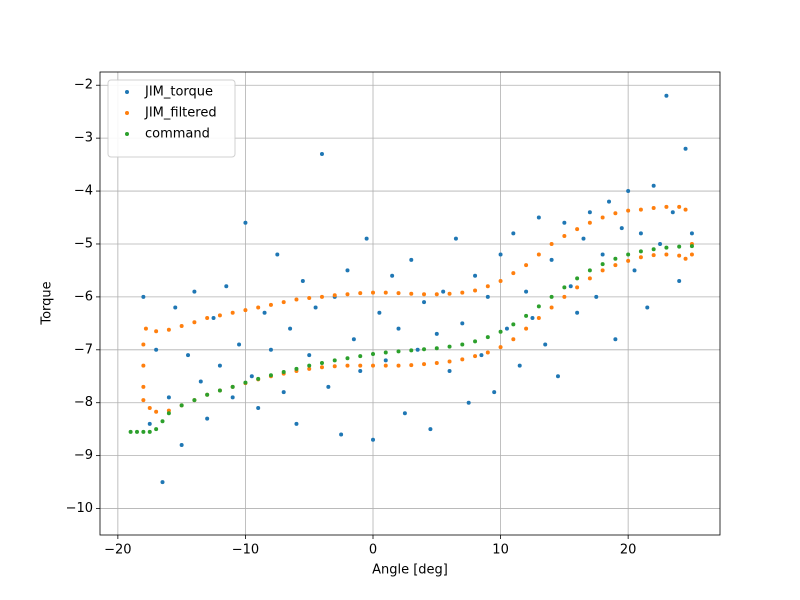 The width and height of the screenshot is (800, 600). Describe the element at coordinates (178, 92) in the screenshot. I see `legend-label: JIM_torque` at that location.